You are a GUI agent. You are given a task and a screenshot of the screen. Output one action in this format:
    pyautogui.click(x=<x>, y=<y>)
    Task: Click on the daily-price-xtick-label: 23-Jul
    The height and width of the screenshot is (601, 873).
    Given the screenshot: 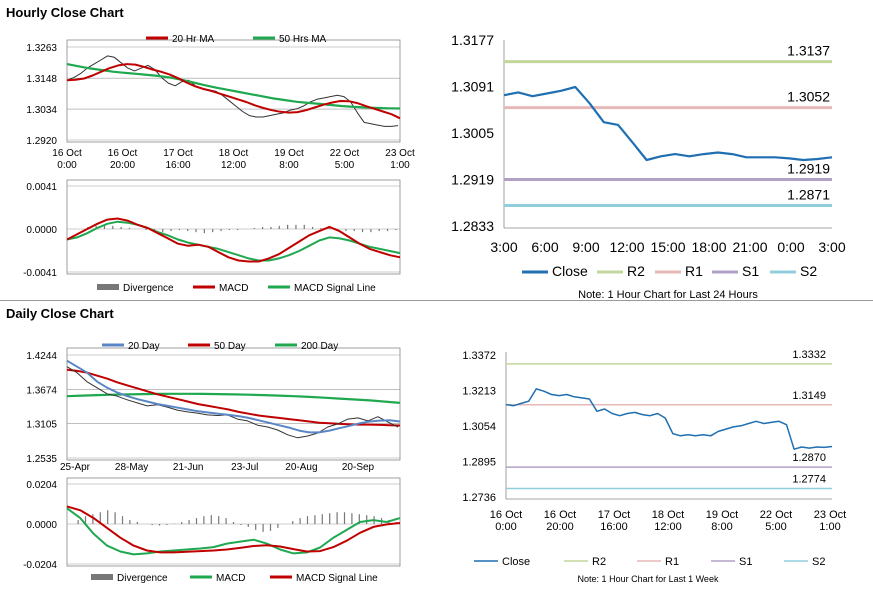 What is the action you would take?
    pyautogui.click(x=244, y=467)
    